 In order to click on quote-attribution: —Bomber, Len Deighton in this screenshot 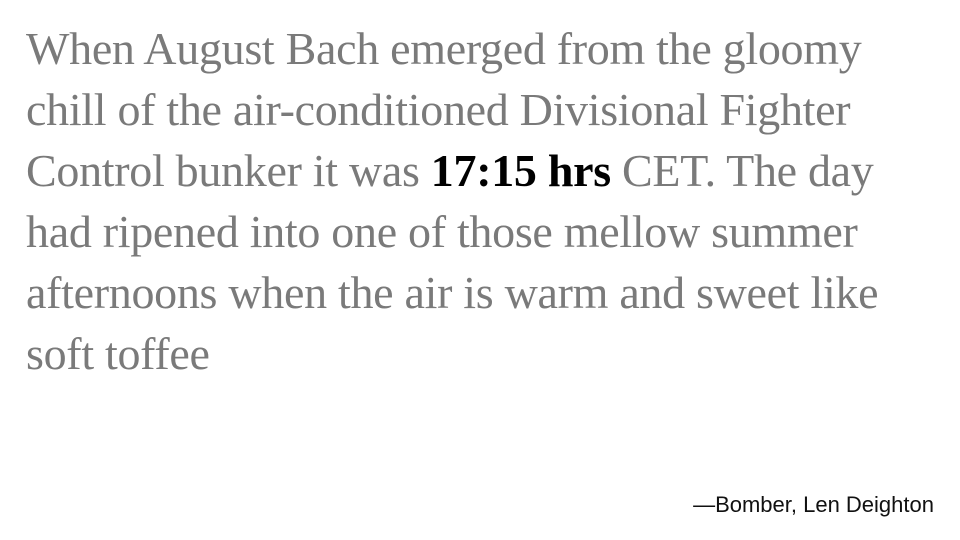, I will do `click(813, 504)`.